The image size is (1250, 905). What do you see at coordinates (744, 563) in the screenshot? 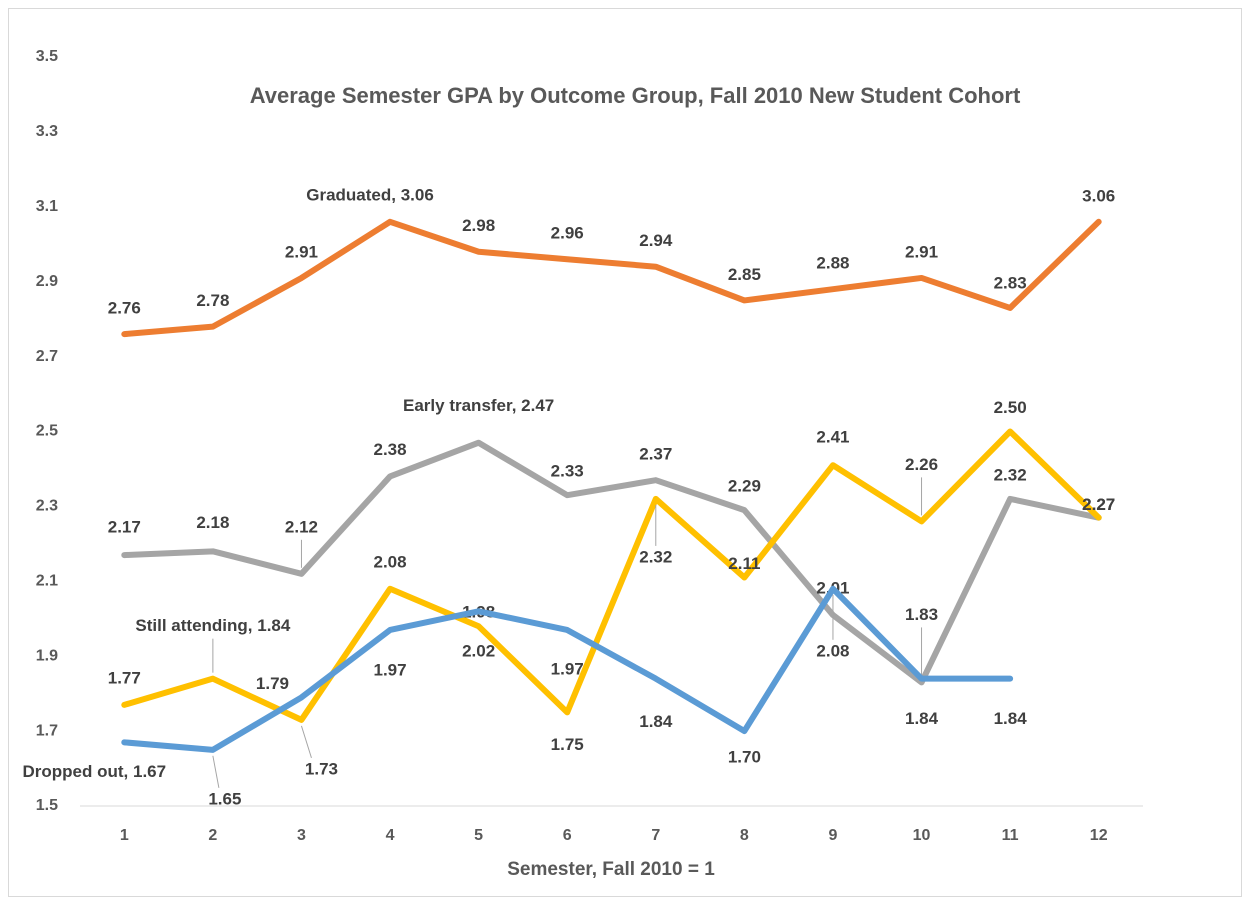
I see `data-label: 2.11` at bounding box center [744, 563].